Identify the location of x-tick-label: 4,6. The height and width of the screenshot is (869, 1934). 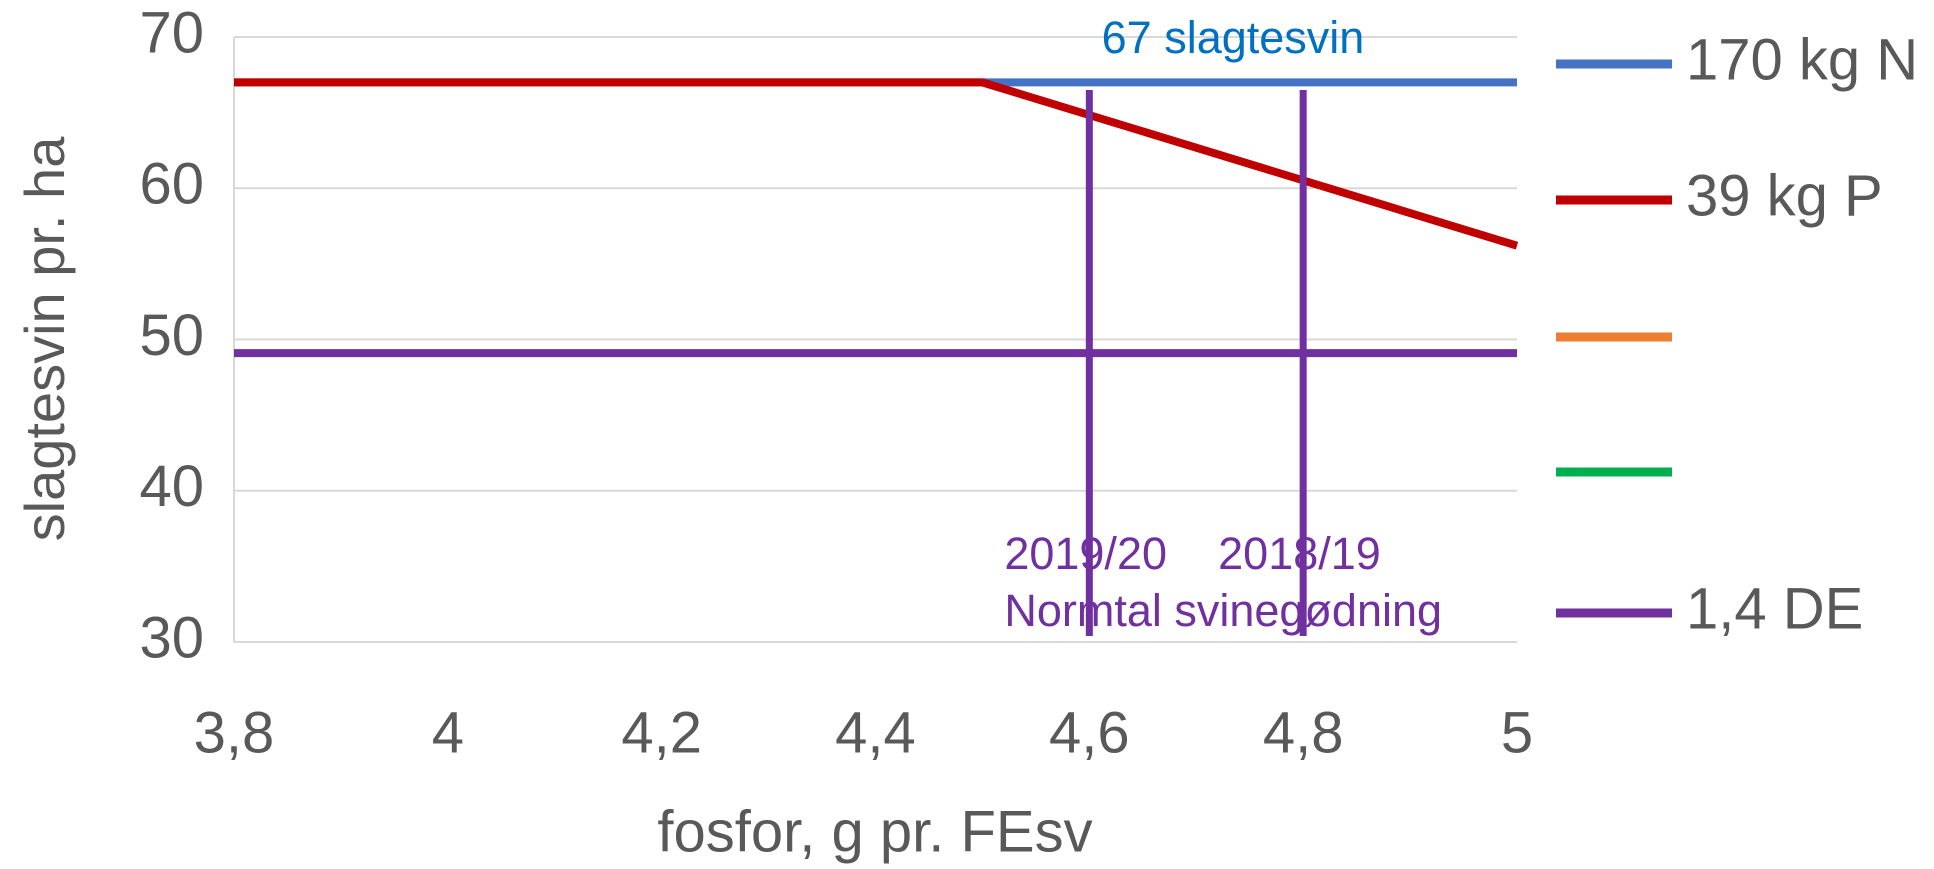
(1089, 732).